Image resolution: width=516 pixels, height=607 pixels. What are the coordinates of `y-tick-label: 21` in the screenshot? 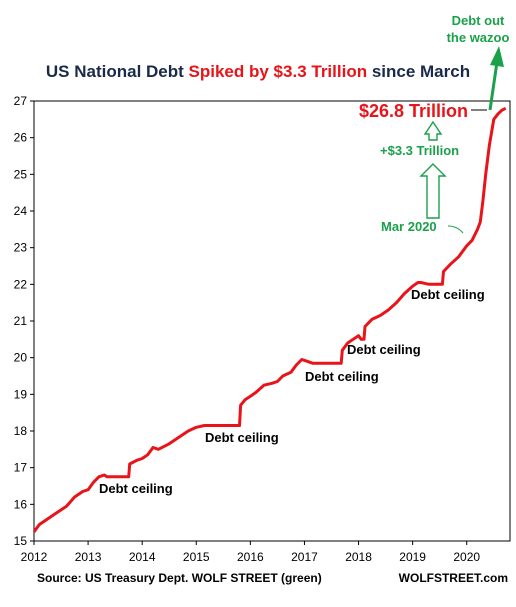 It's located at (21, 321).